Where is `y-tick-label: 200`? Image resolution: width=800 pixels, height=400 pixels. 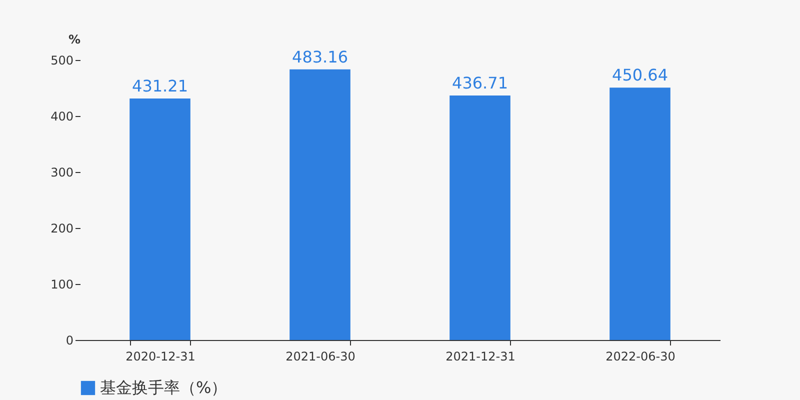 y-tick-label: 200 is located at coordinates (62, 229).